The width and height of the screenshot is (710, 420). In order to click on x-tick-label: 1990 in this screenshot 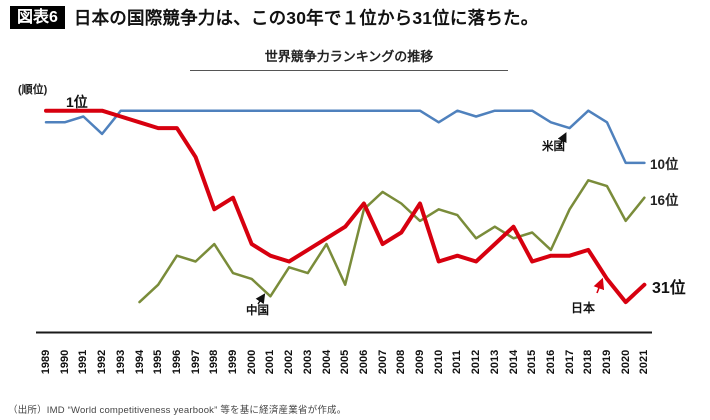, I will do `click(64, 362)`.